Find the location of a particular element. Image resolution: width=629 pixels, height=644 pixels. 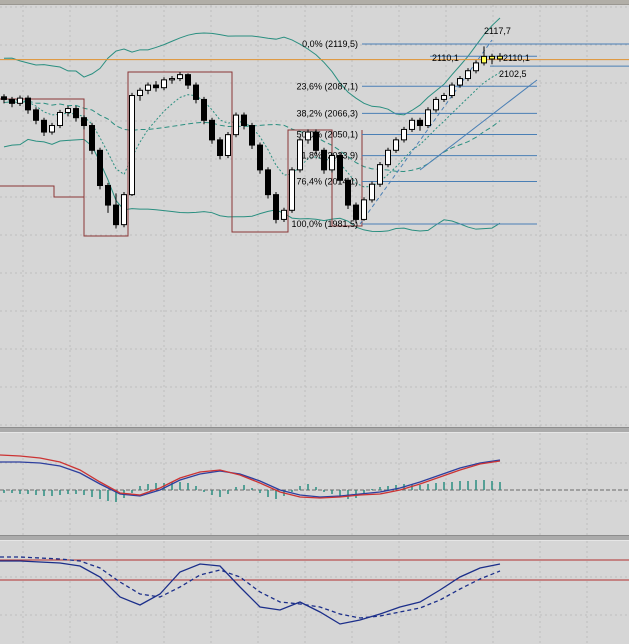

price-label: 2117,7 is located at coordinates (497, 31).